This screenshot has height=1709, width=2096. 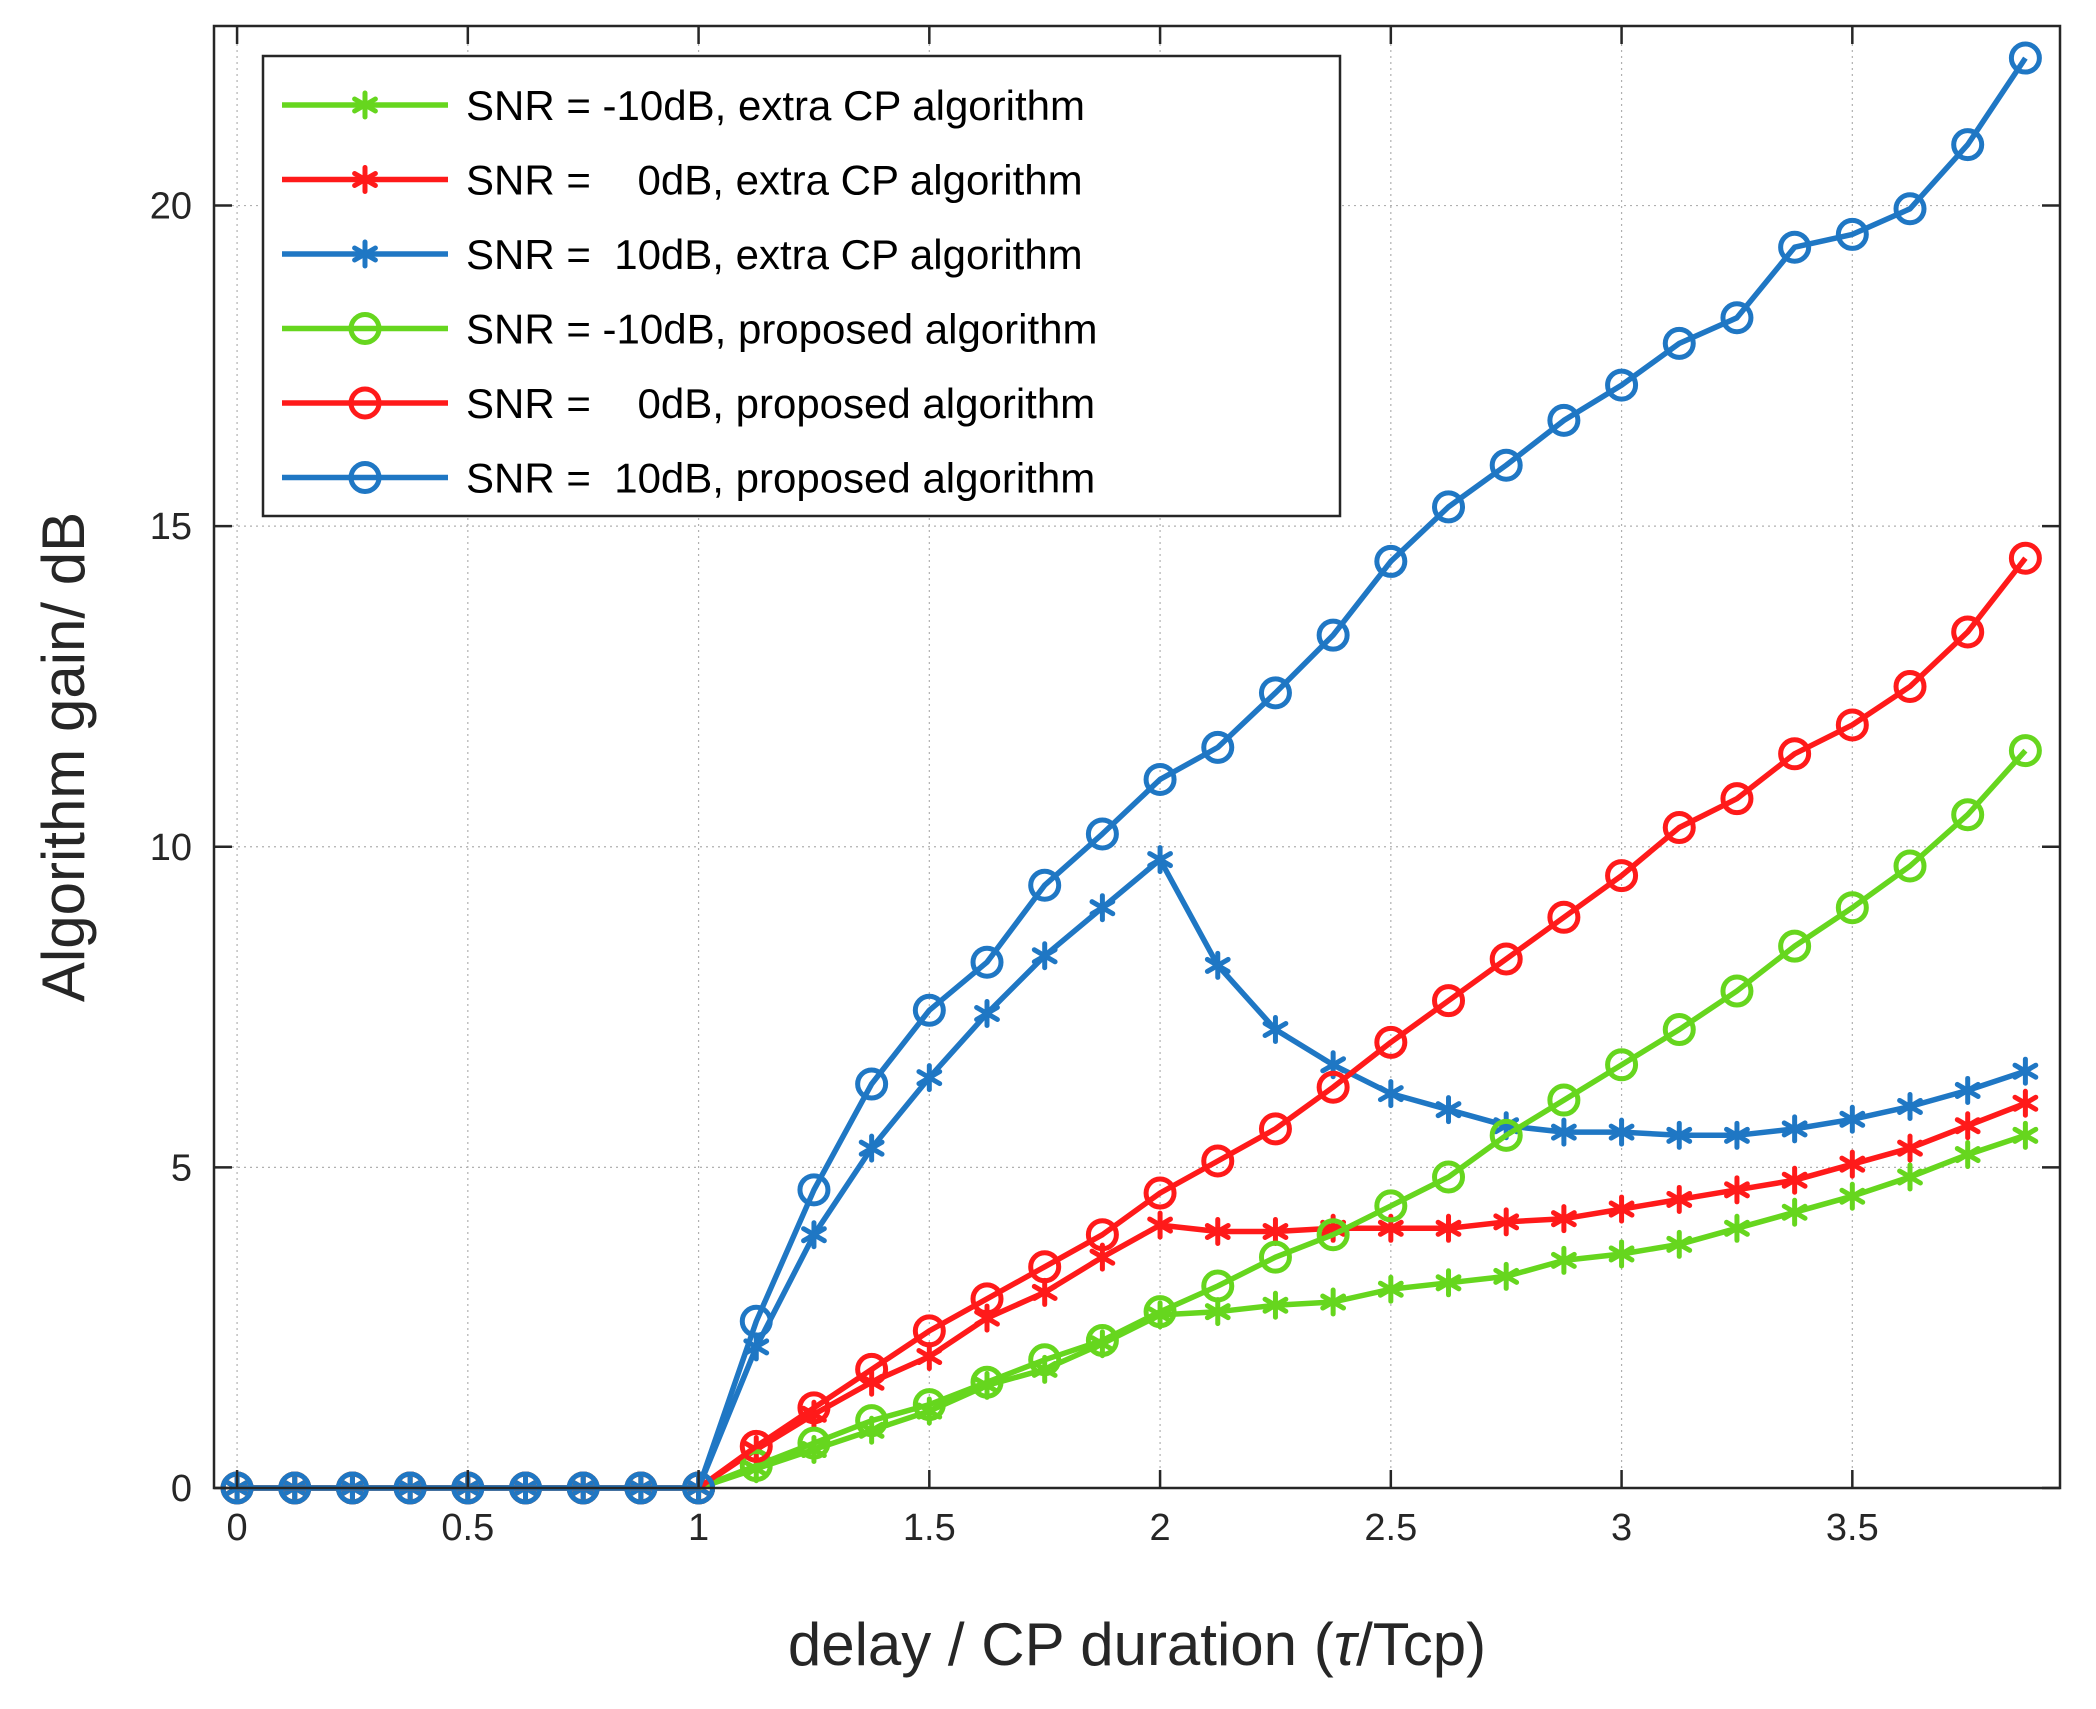 What do you see at coordinates (1160, 1528) in the screenshot?
I see `x-tick-label: 2` at bounding box center [1160, 1528].